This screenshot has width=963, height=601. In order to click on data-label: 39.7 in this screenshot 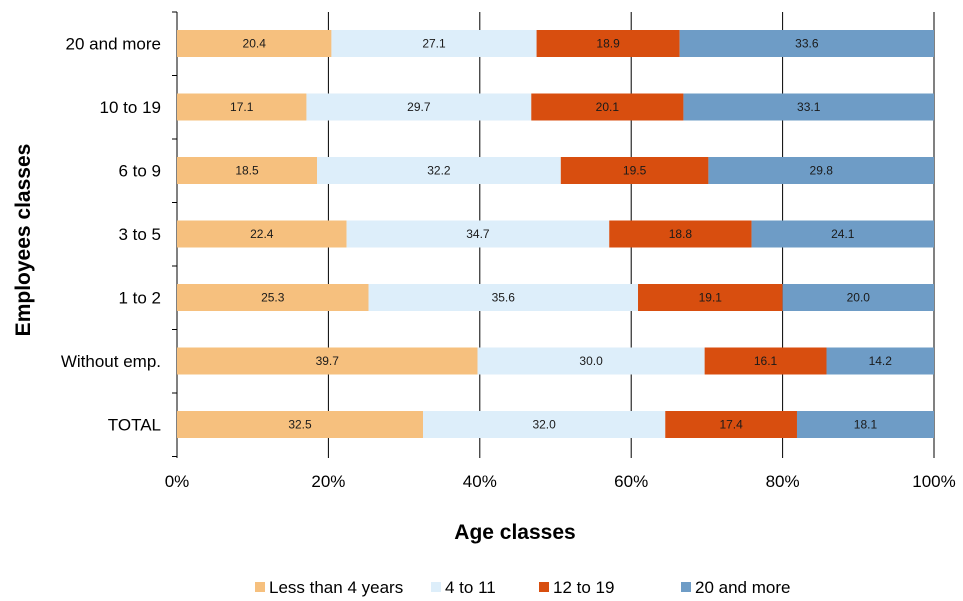, I will do `click(328, 361)`.